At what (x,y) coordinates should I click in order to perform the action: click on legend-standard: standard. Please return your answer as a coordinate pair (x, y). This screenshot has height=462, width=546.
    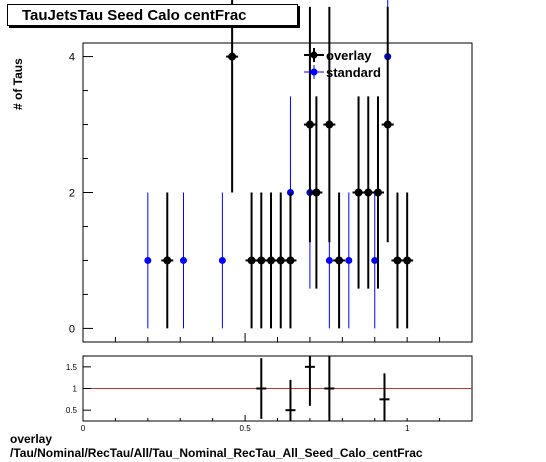
    Looking at the image, I should click on (353, 72).